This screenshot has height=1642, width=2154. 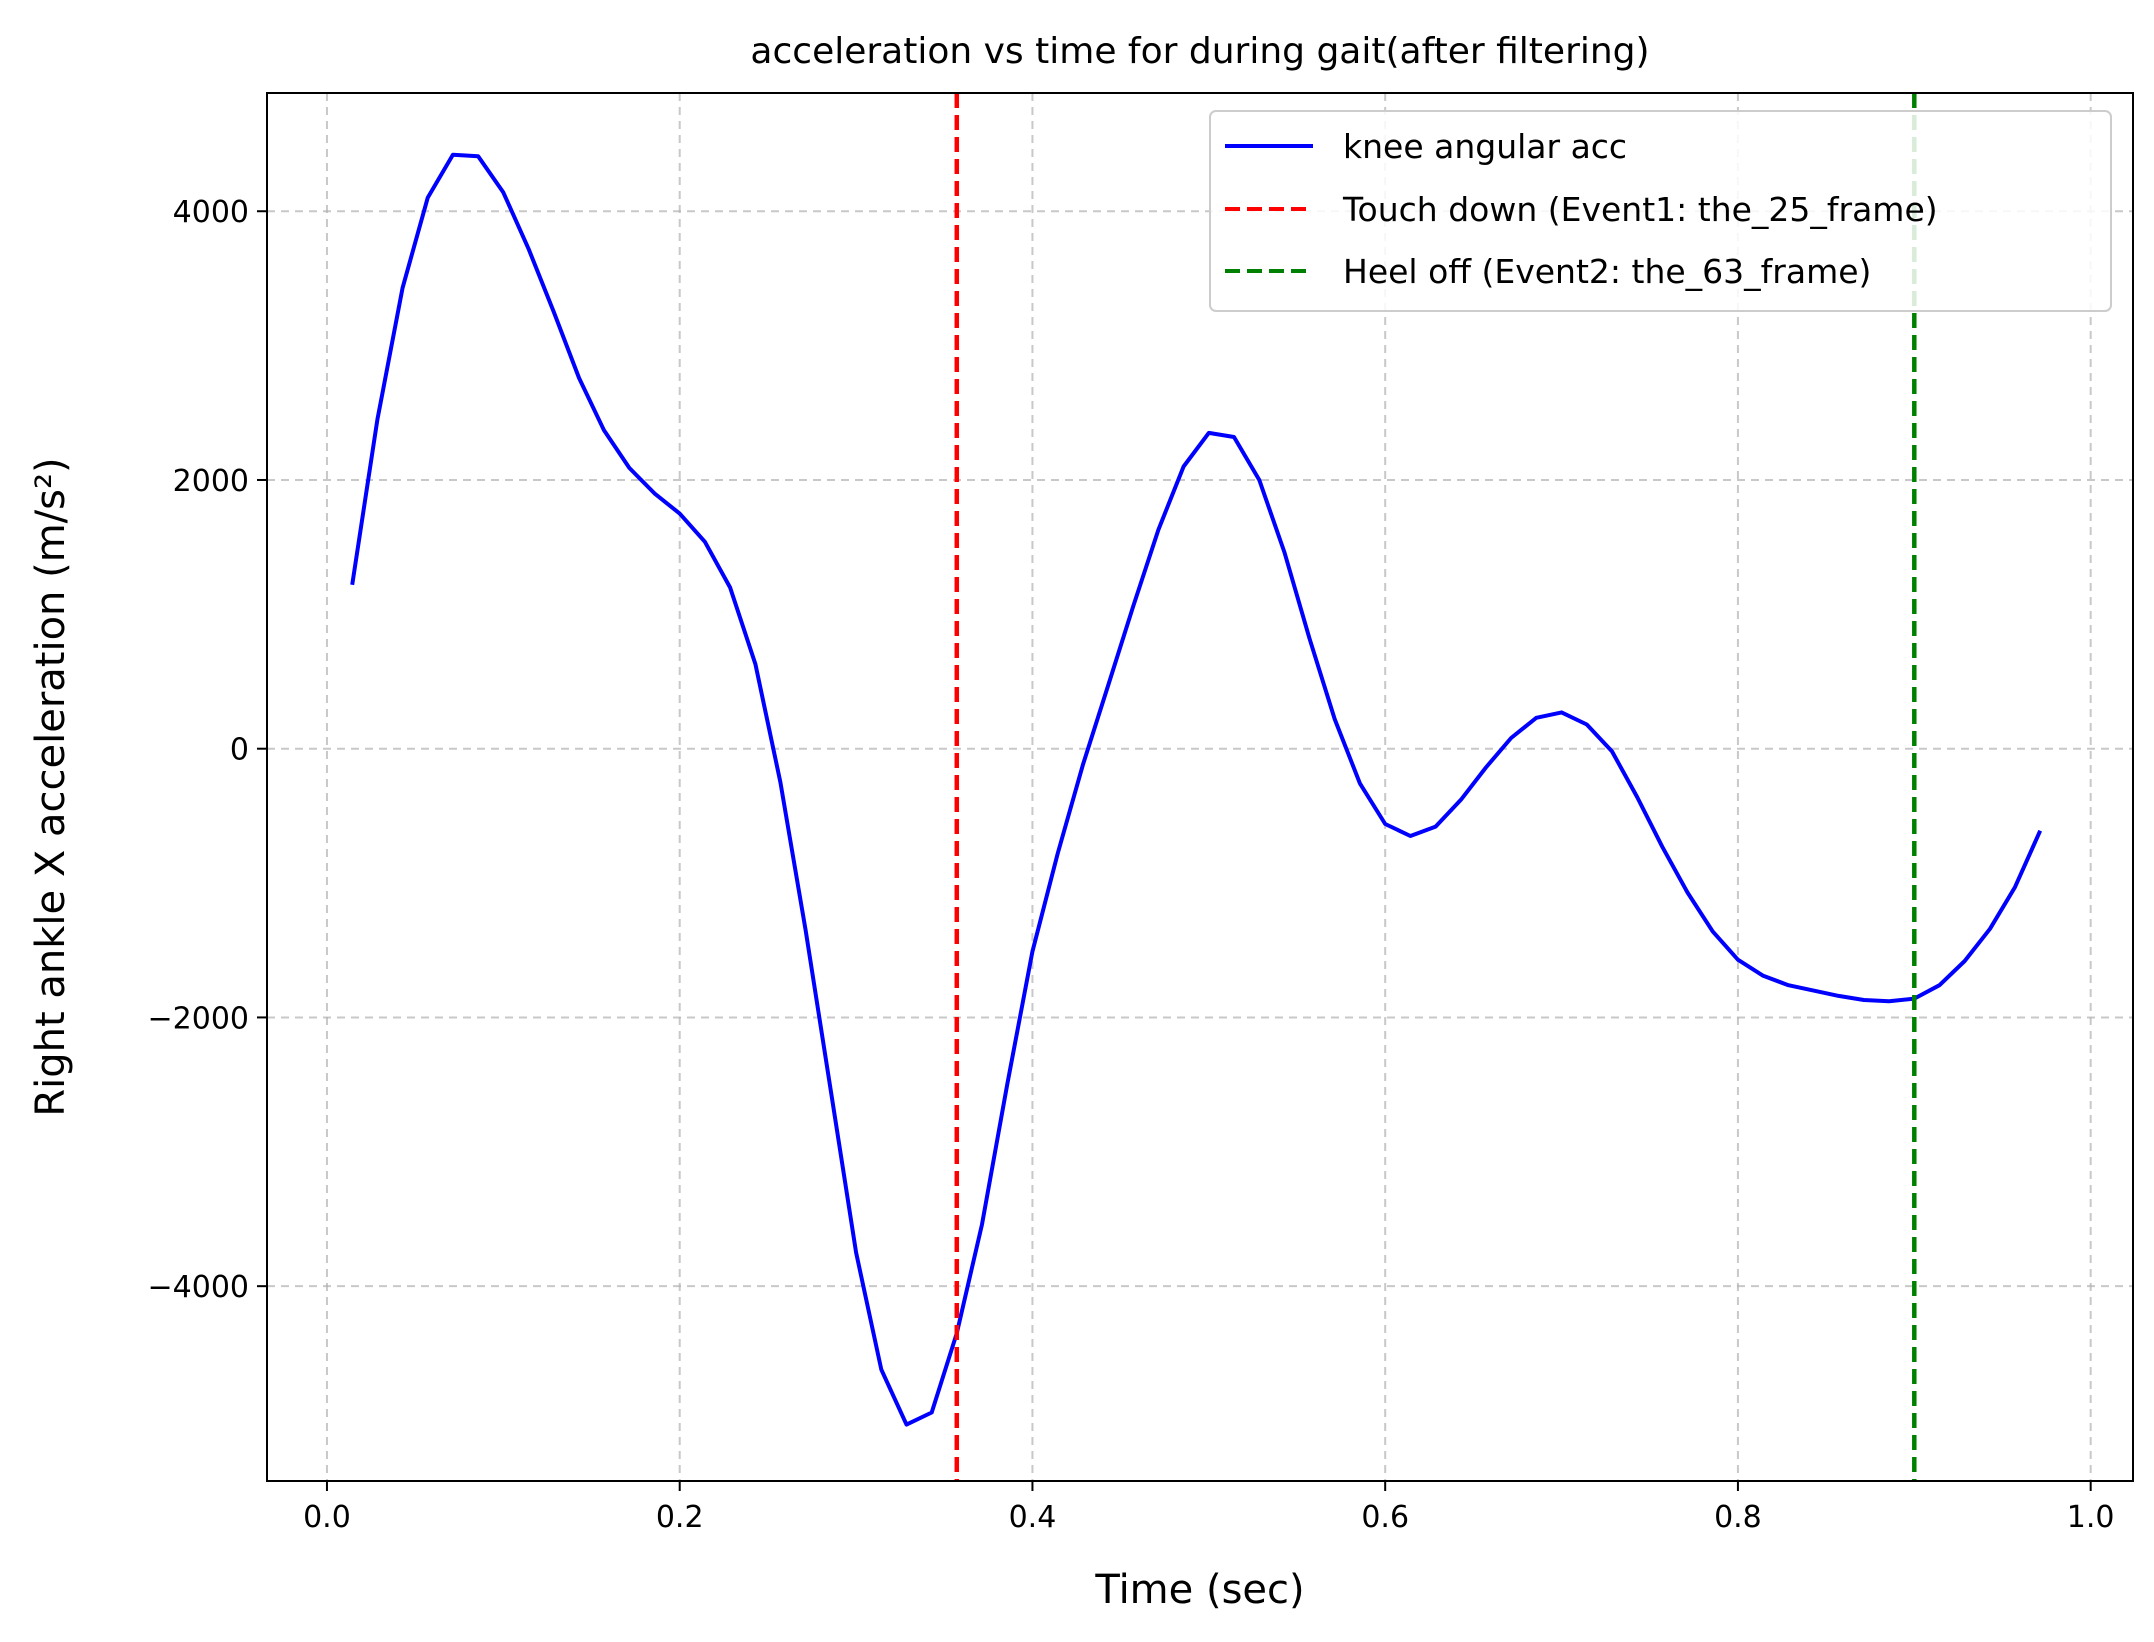 I want to click on y-tick-label: 4000, so click(x=211, y=212).